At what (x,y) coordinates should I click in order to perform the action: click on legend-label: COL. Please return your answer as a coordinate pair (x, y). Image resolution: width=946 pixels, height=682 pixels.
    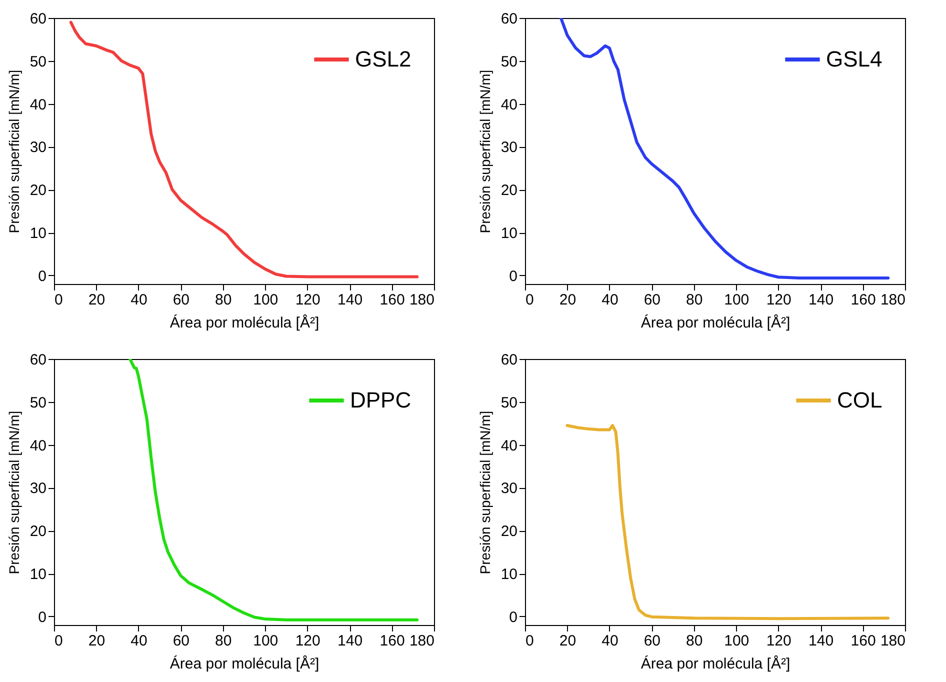
    Looking at the image, I should click on (859, 400).